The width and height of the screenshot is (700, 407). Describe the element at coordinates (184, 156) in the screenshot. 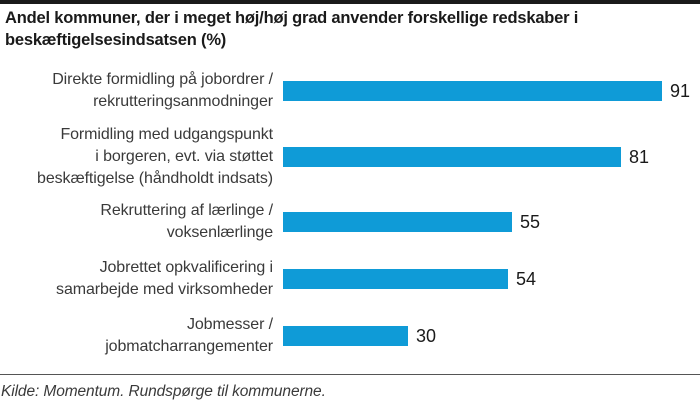

I see `category-label-line: i borgeren, evt. via støttet` at that location.